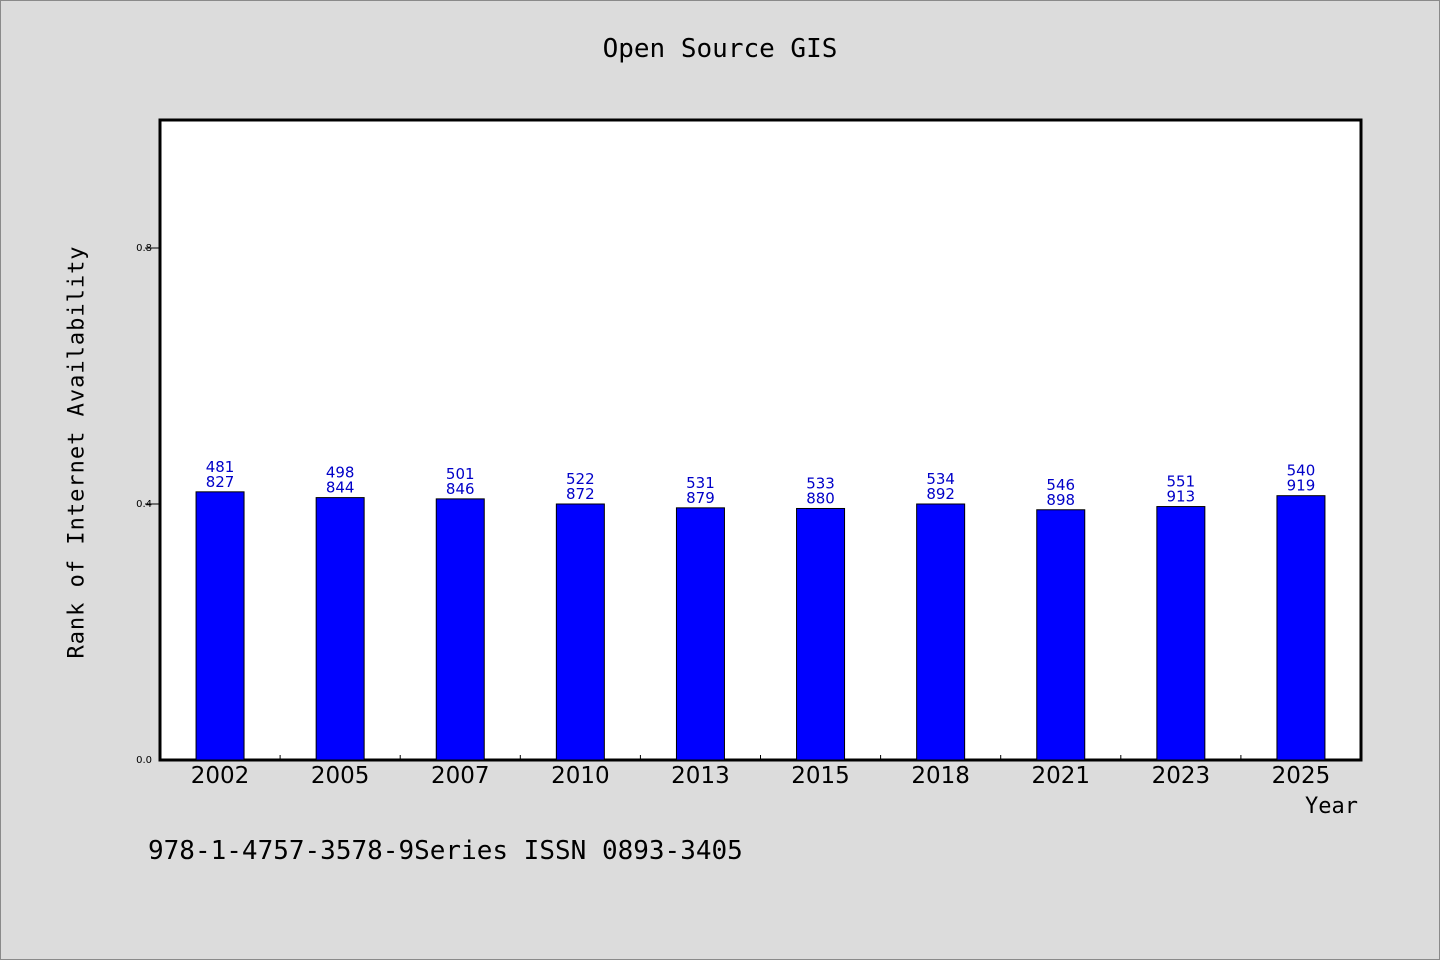 The width and height of the screenshot is (1440, 960). What do you see at coordinates (820, 776) in the screenshot?
I see `x-tick-label: 2015` at bounding box center [820, 776].